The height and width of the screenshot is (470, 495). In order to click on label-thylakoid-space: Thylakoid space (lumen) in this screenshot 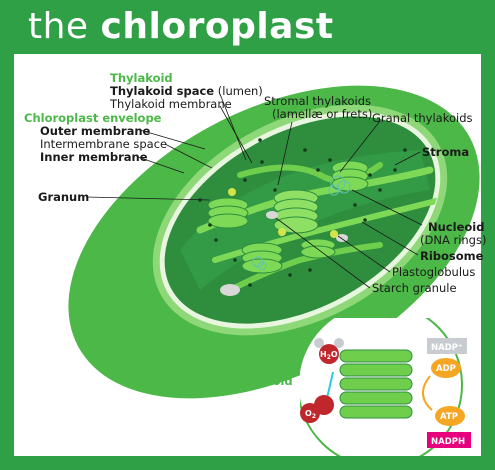, I will do `click(186, 91)`.